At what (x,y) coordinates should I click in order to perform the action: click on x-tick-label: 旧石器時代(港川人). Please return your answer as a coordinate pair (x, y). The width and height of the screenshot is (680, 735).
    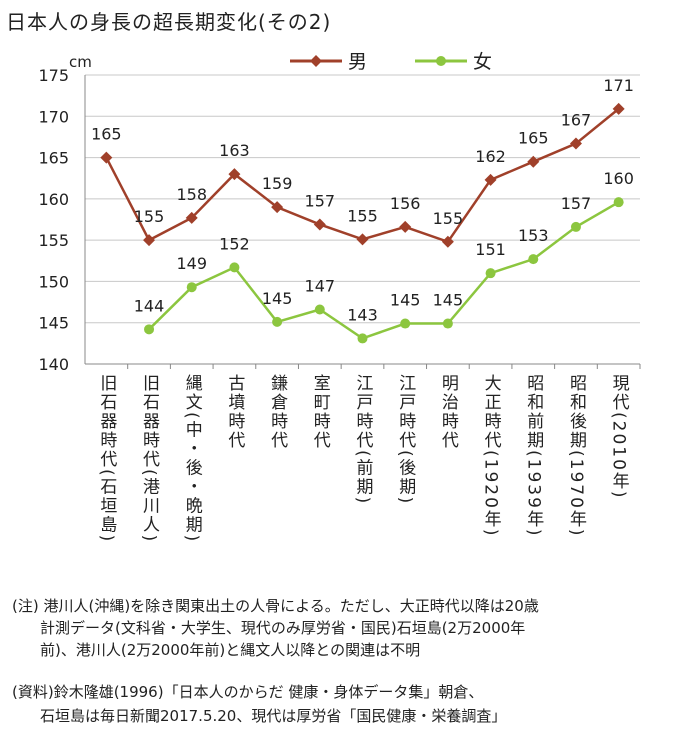
    Looking at the image, I should click on (149, 458).